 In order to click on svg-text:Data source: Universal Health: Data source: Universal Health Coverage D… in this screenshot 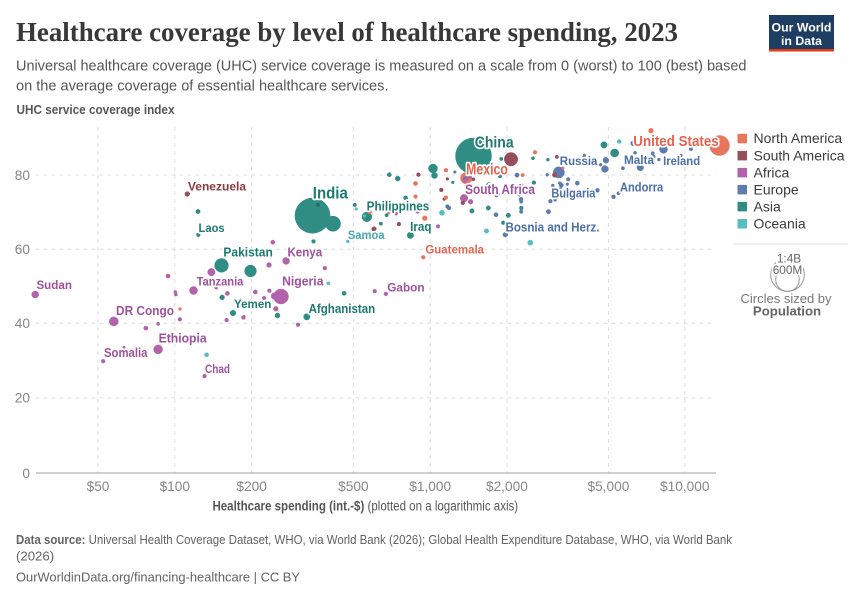, I will do `click(374, 539)`.